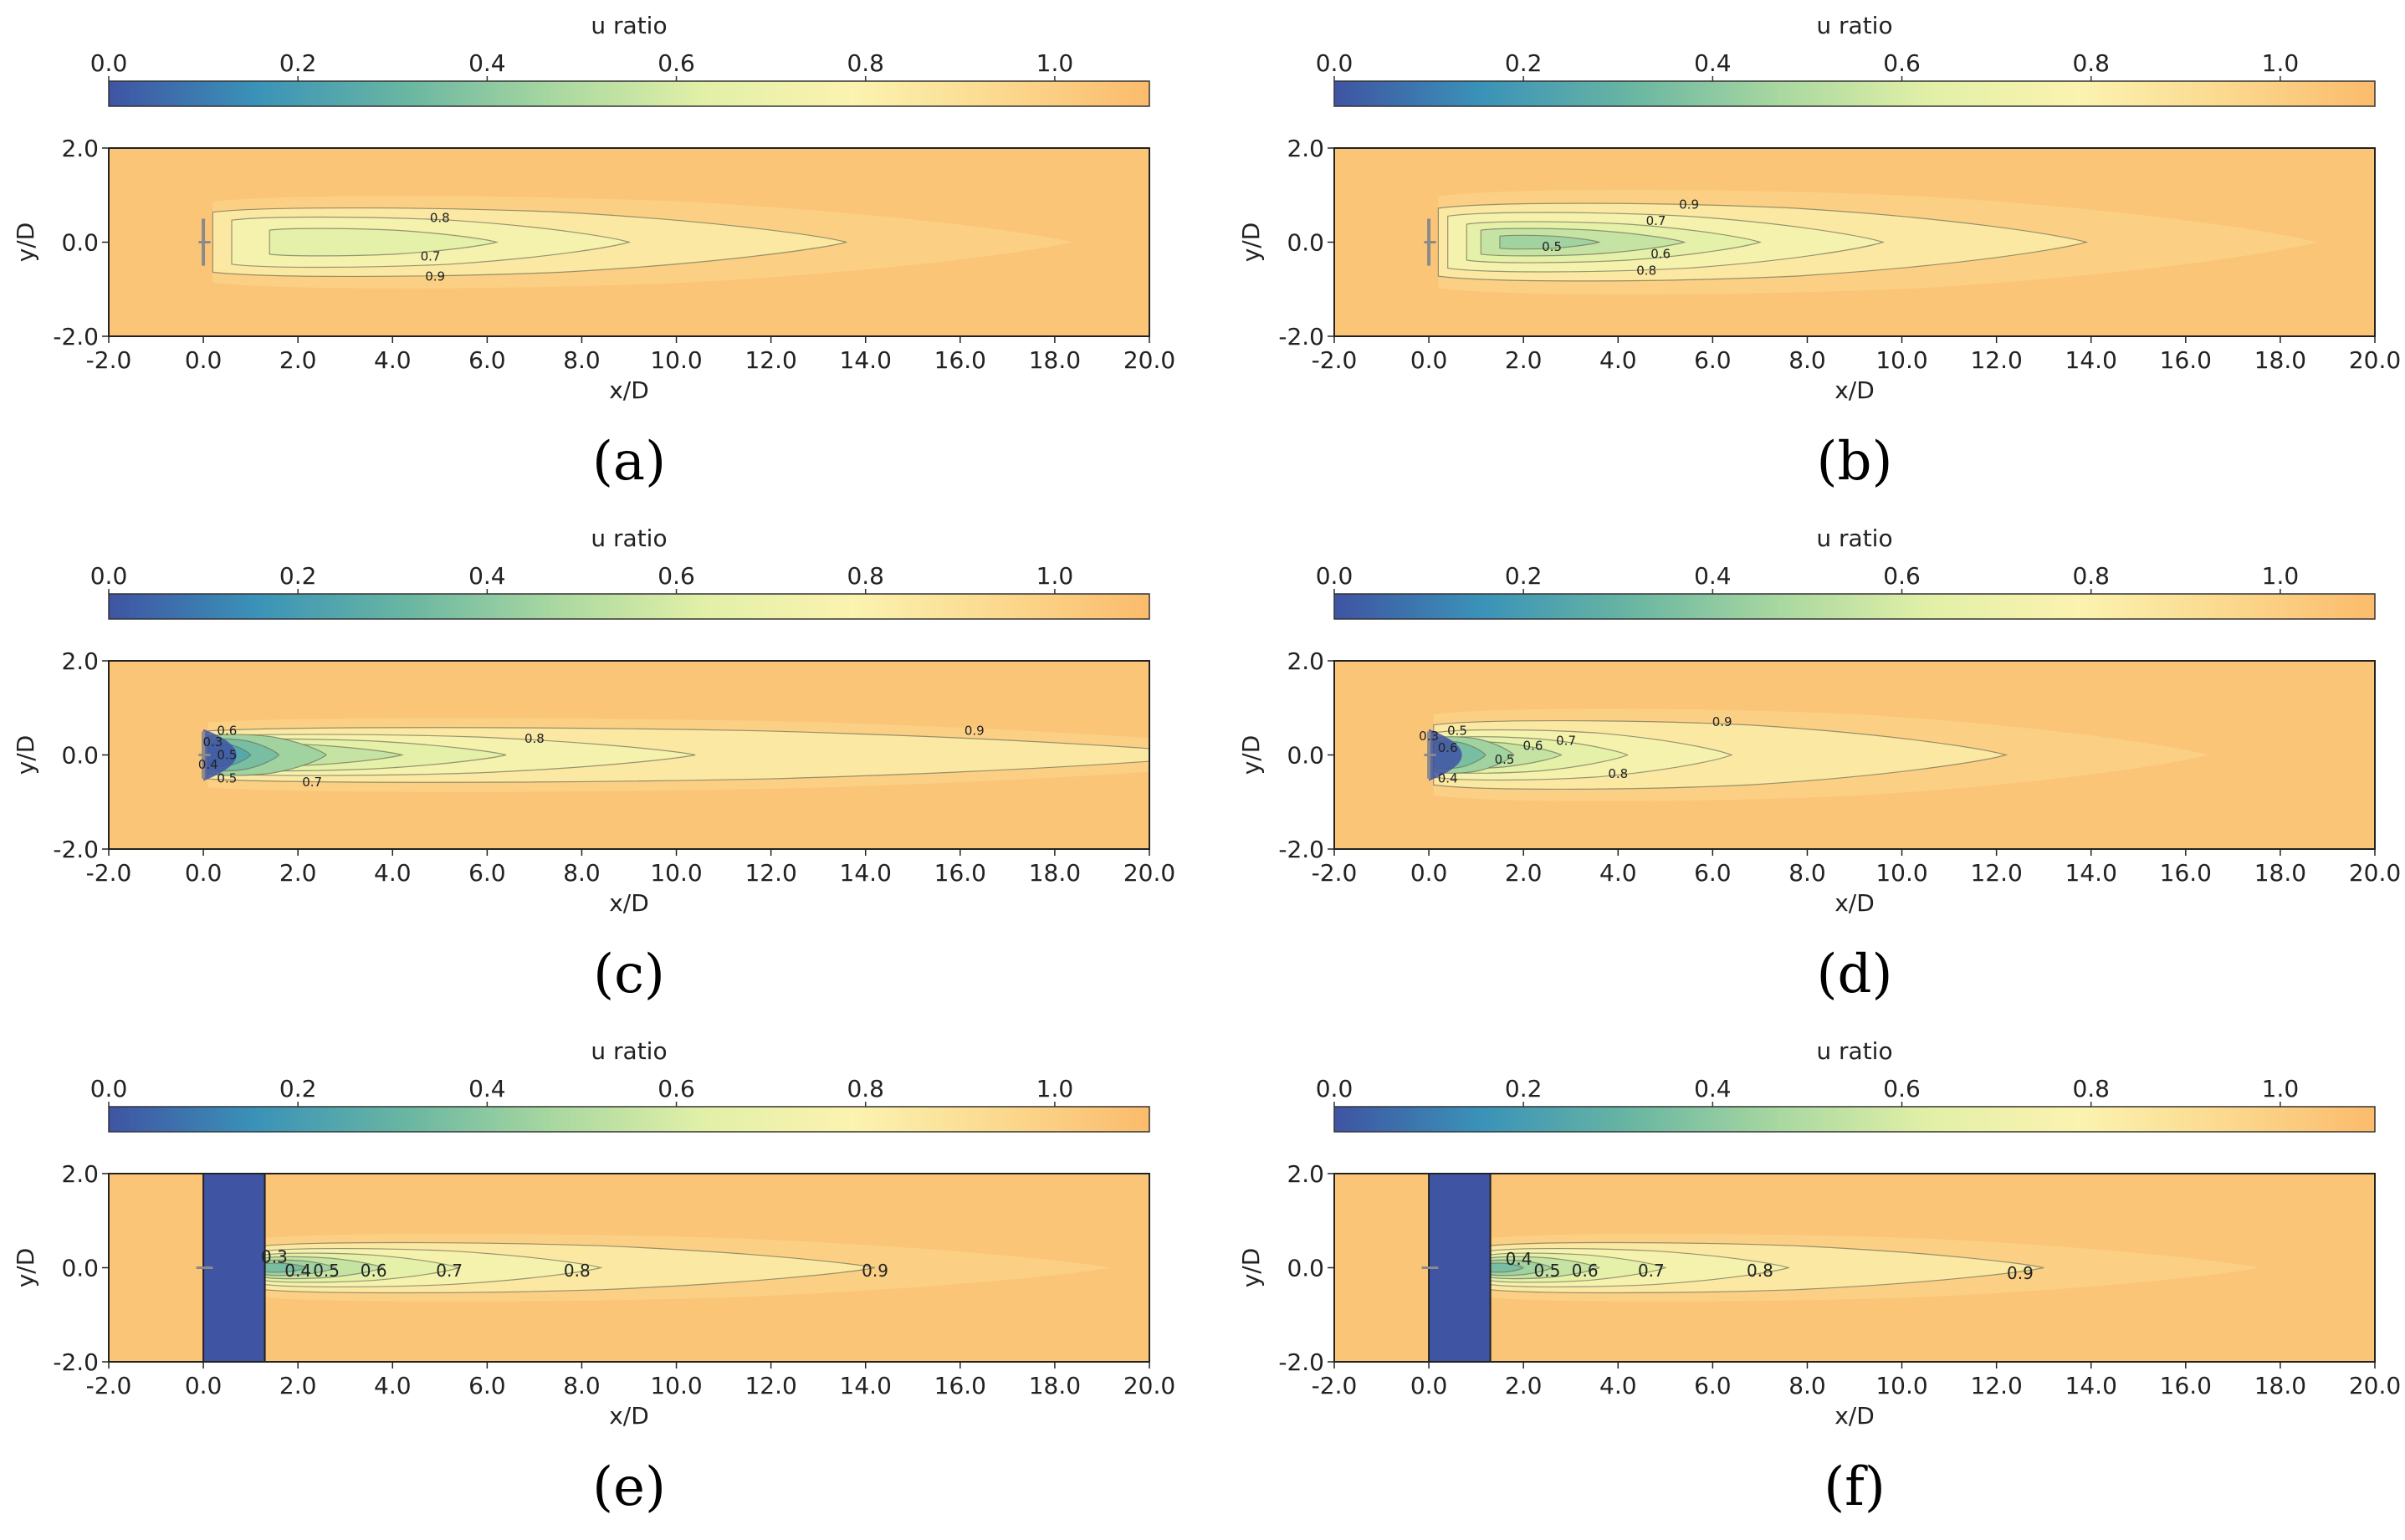  Describe the element at coordinates (673, 755) in the screenshot. I see `wake-field: 0.60.30.50.40.5 0.70.80.9` at that location.